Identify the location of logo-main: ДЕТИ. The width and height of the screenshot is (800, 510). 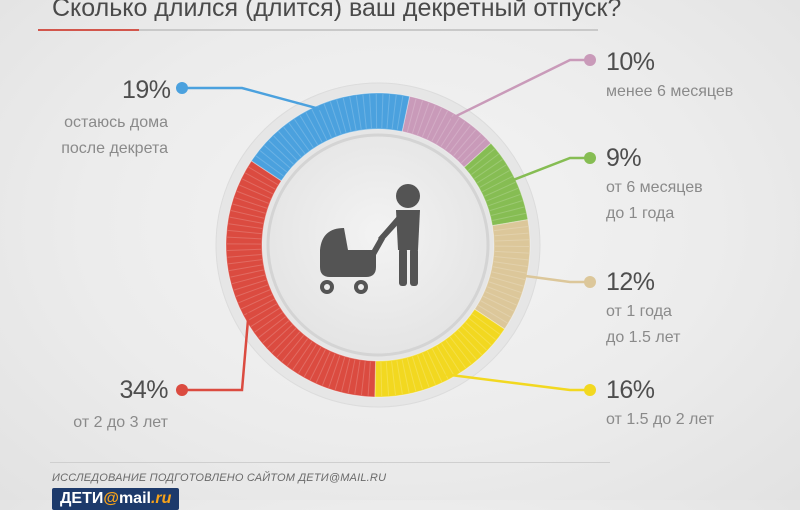
(81, 498).